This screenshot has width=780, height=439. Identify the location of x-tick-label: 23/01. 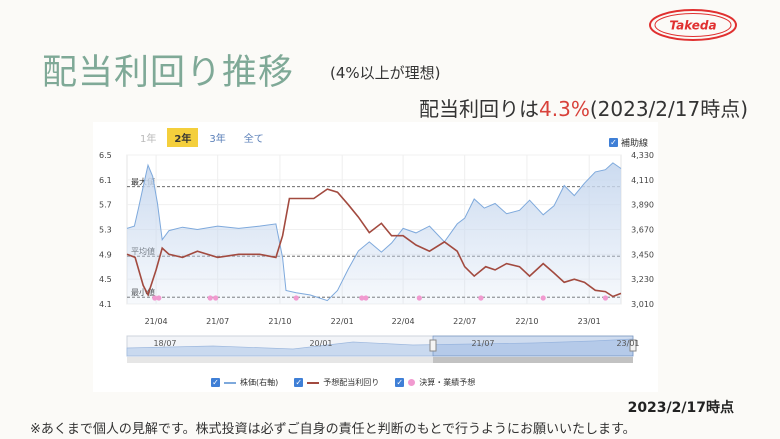
(589, 321).